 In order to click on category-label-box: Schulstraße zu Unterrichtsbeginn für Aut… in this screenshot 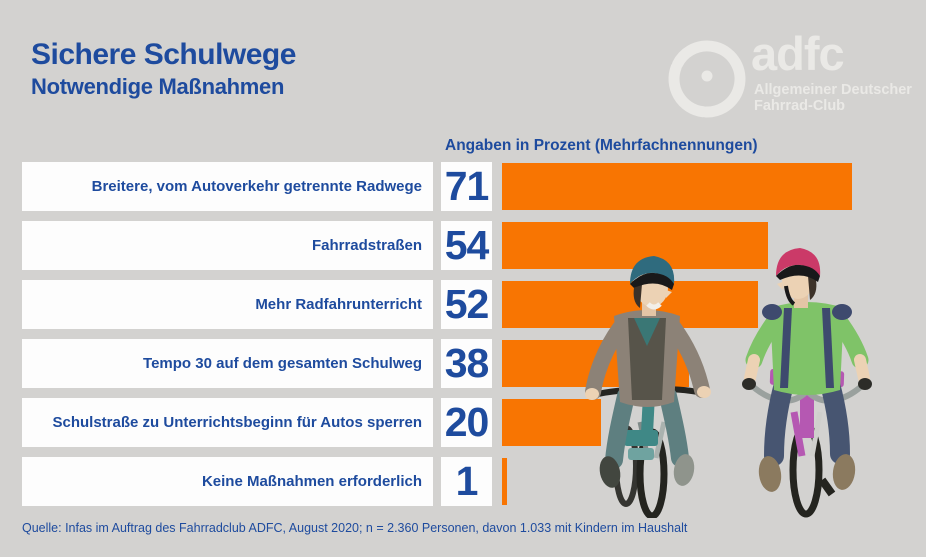, I will do `click(227, 422)`.